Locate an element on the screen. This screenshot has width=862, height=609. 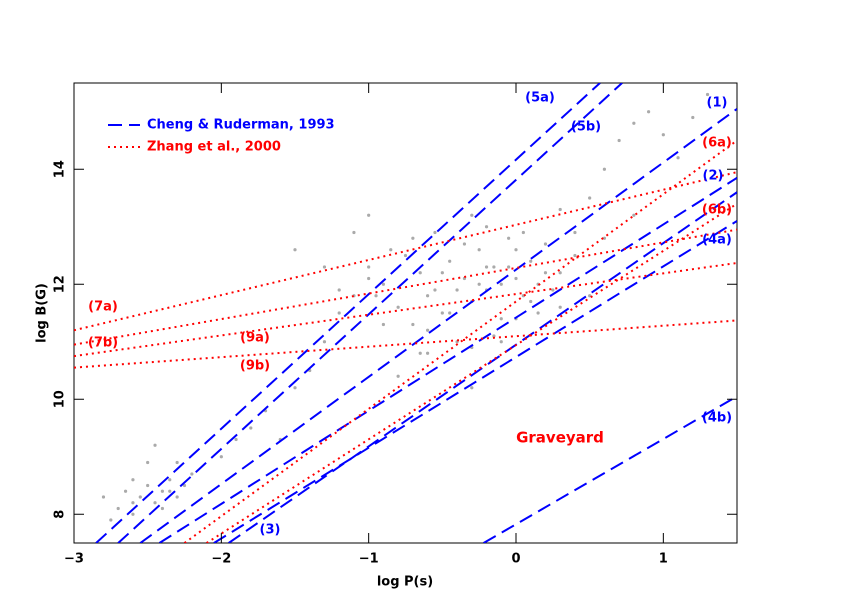
line-label: (5b) is located at coordinates (586, 127).